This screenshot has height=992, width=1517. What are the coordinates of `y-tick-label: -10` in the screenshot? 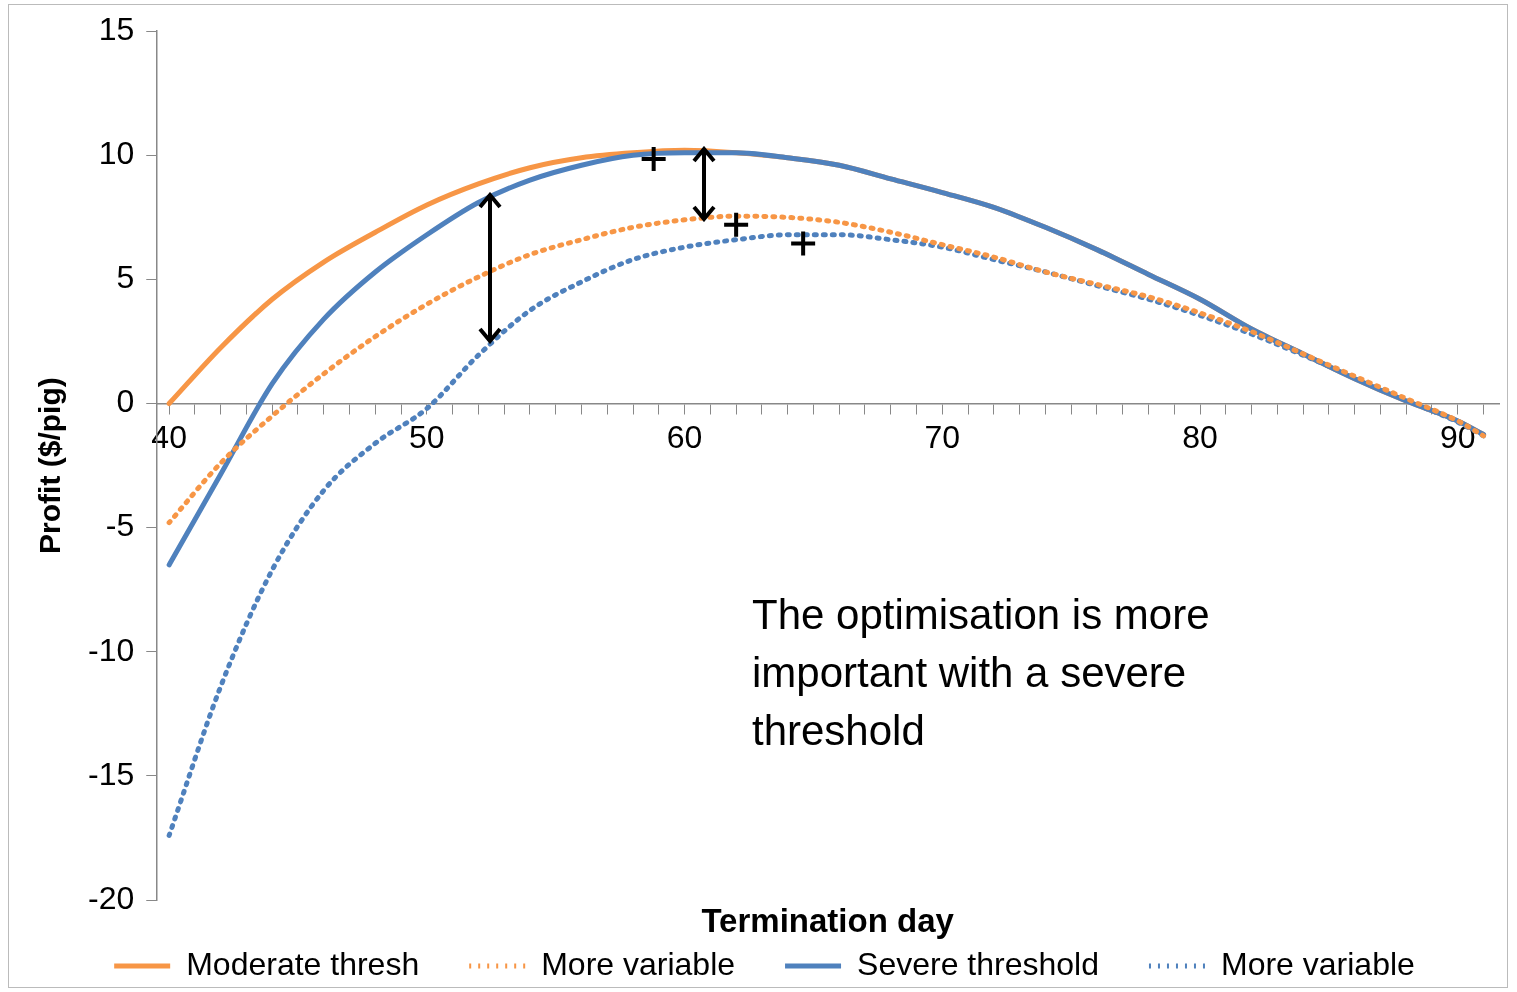 It's located at (111, 649).